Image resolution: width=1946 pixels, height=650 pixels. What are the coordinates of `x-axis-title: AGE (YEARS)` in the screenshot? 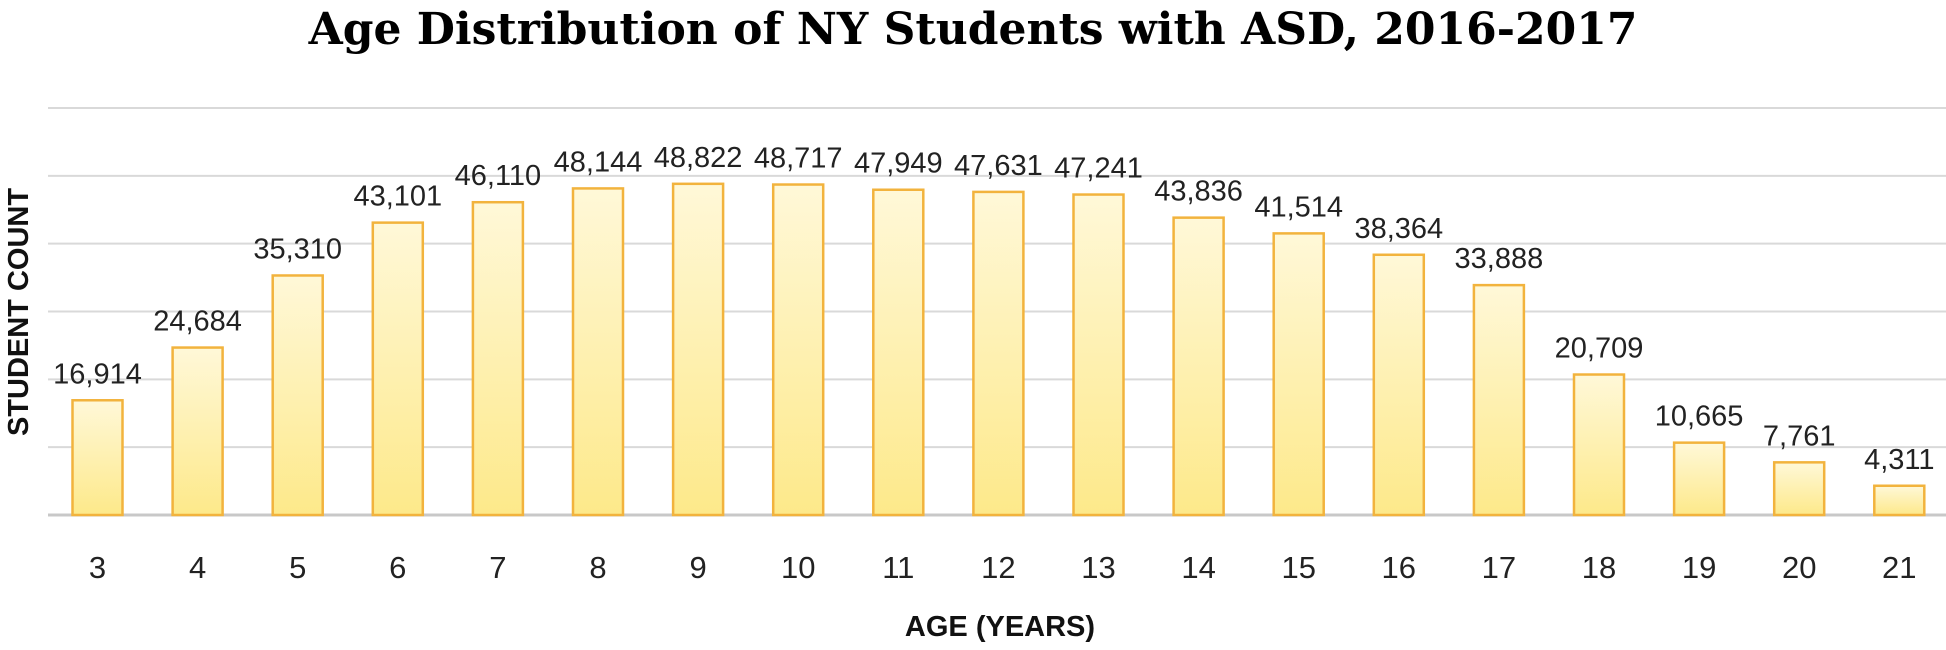 It's located at (1000, 627).